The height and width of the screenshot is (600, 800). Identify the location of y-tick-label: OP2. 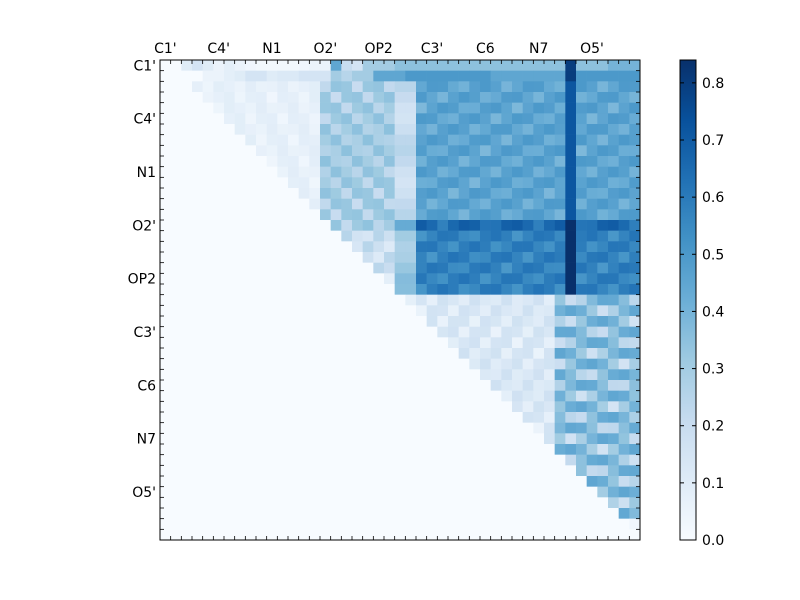
(142, 280).